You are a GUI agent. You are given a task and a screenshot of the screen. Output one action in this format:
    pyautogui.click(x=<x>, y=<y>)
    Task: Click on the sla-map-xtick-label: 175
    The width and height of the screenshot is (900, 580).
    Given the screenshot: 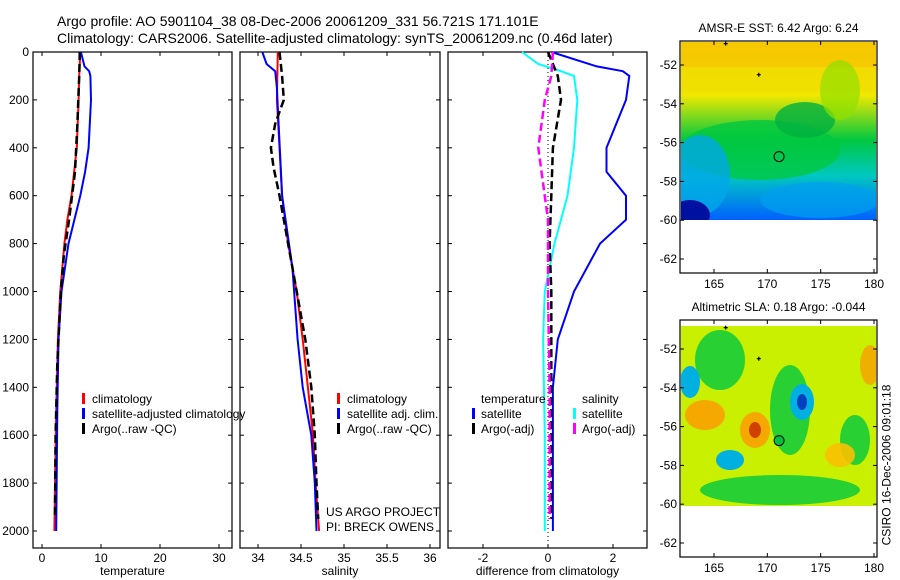 What is the action you would take?
    pyautogui.click(x=821, y=568)
    